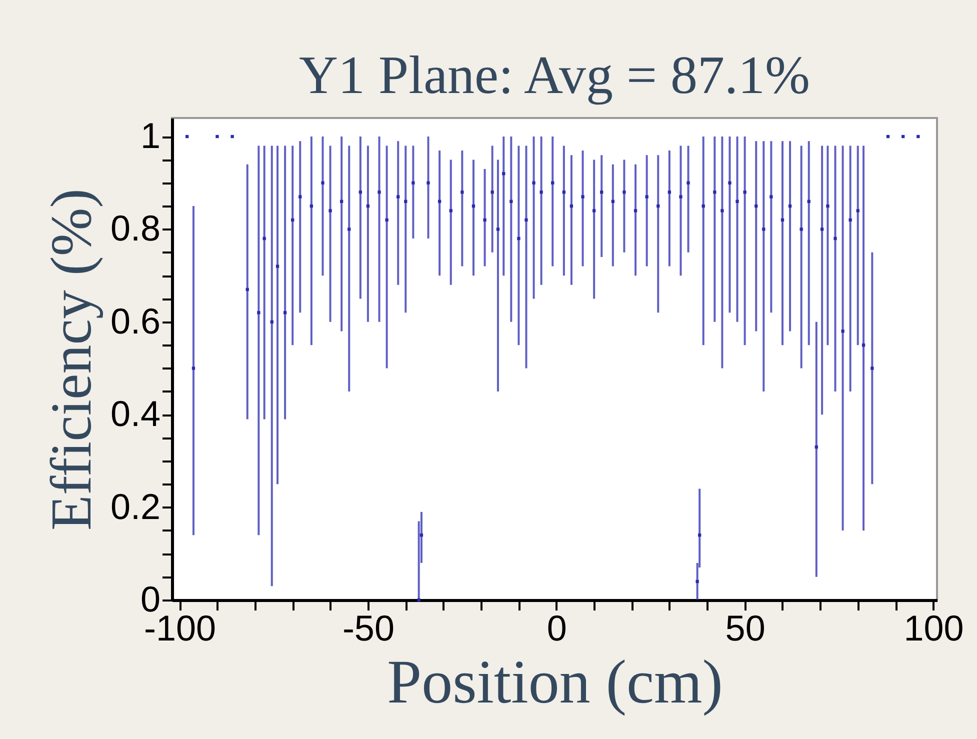  What do you see at coordinates (934, 628) in the screenshot?
I see `x-tick-label: 100` at bounding box center [934, 628].